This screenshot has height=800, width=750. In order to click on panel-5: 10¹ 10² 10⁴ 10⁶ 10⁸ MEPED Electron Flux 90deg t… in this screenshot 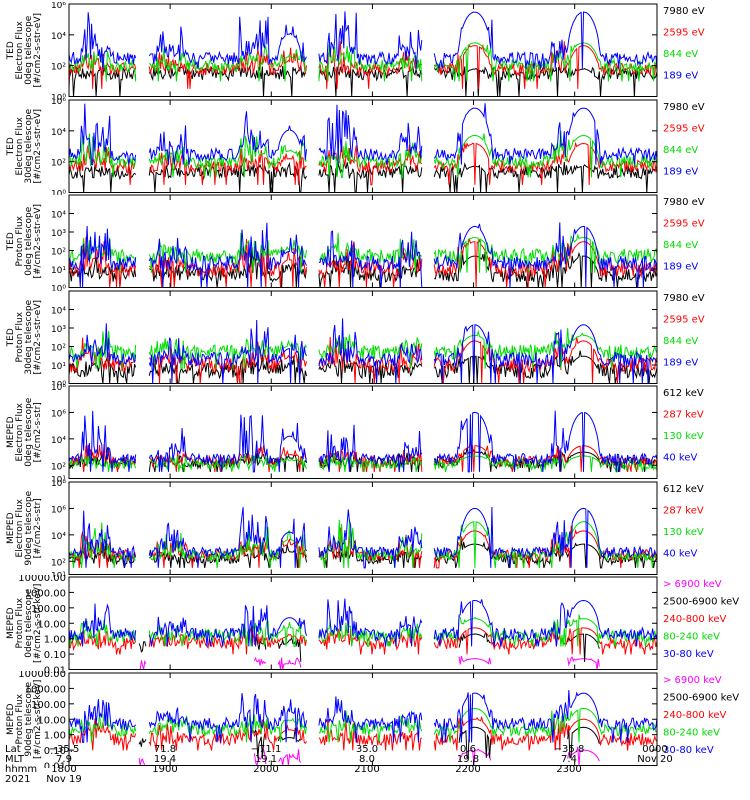, I will do `click(355, 529)`.